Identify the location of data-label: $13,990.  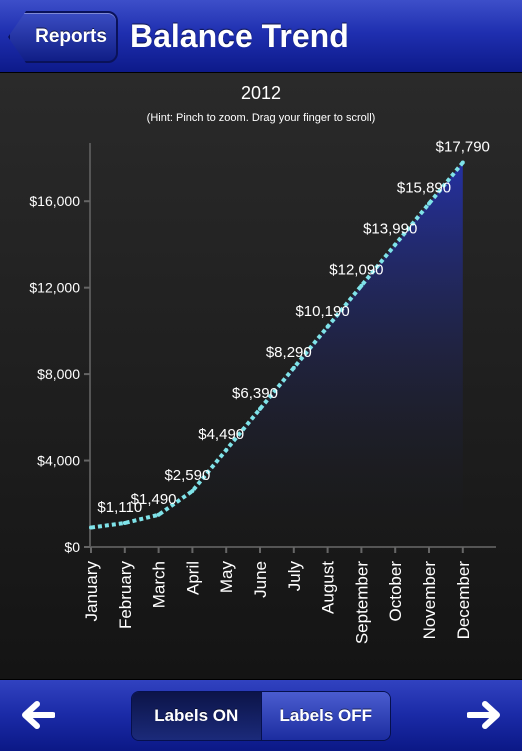
(390, 229).